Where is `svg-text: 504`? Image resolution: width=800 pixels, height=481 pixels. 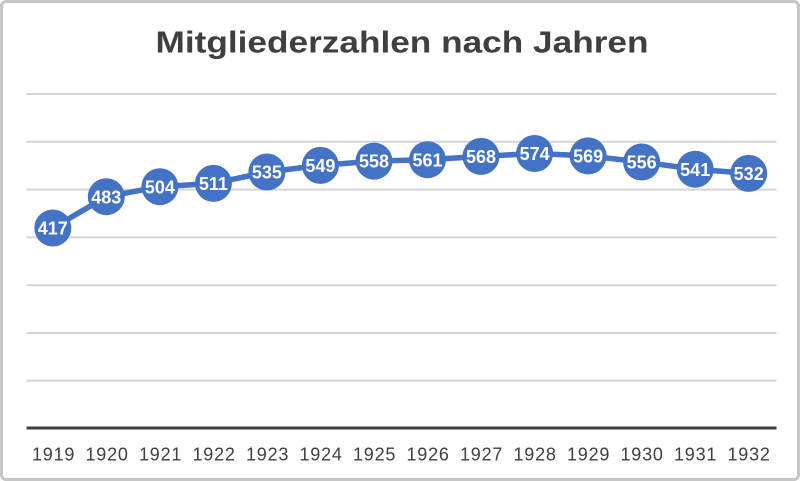 svg-text: 504 is located at coordinates (160, 187).